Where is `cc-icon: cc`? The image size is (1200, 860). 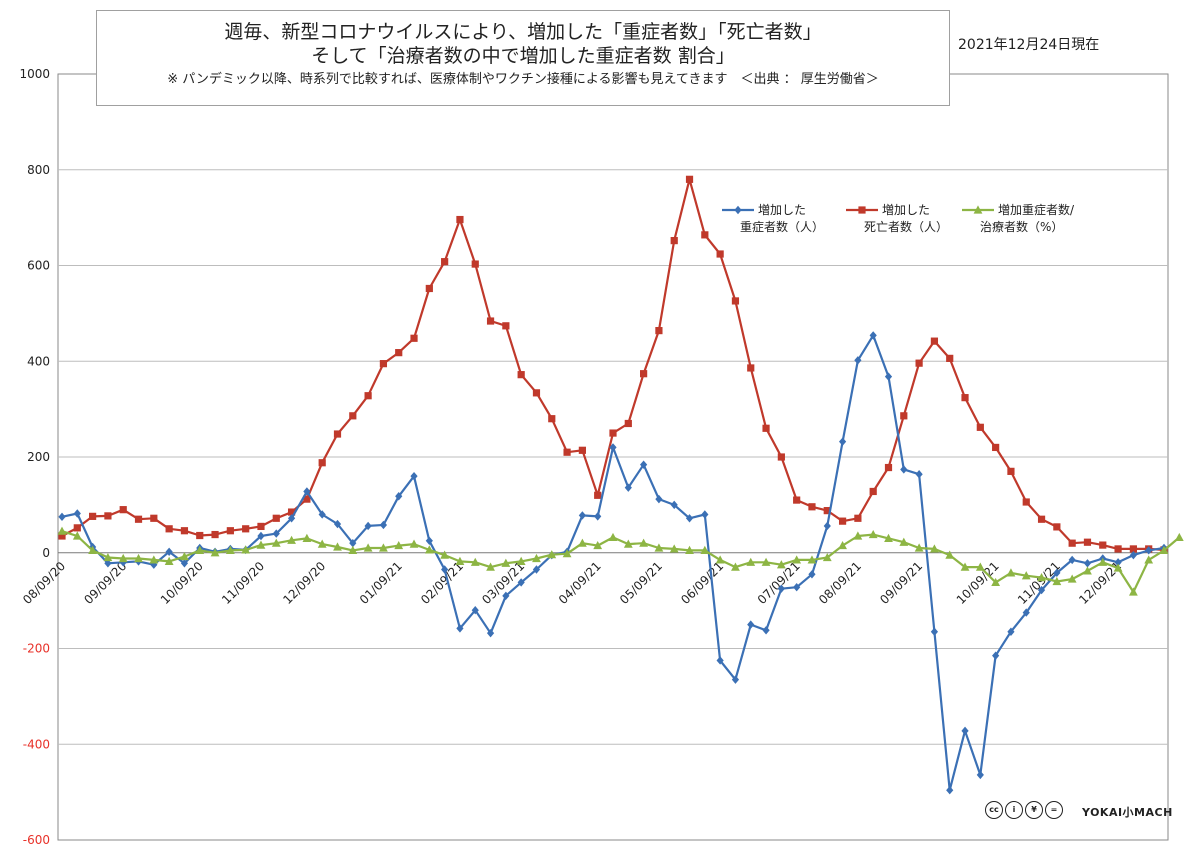
cc-icon: cc is located at coordinates (994, 810).